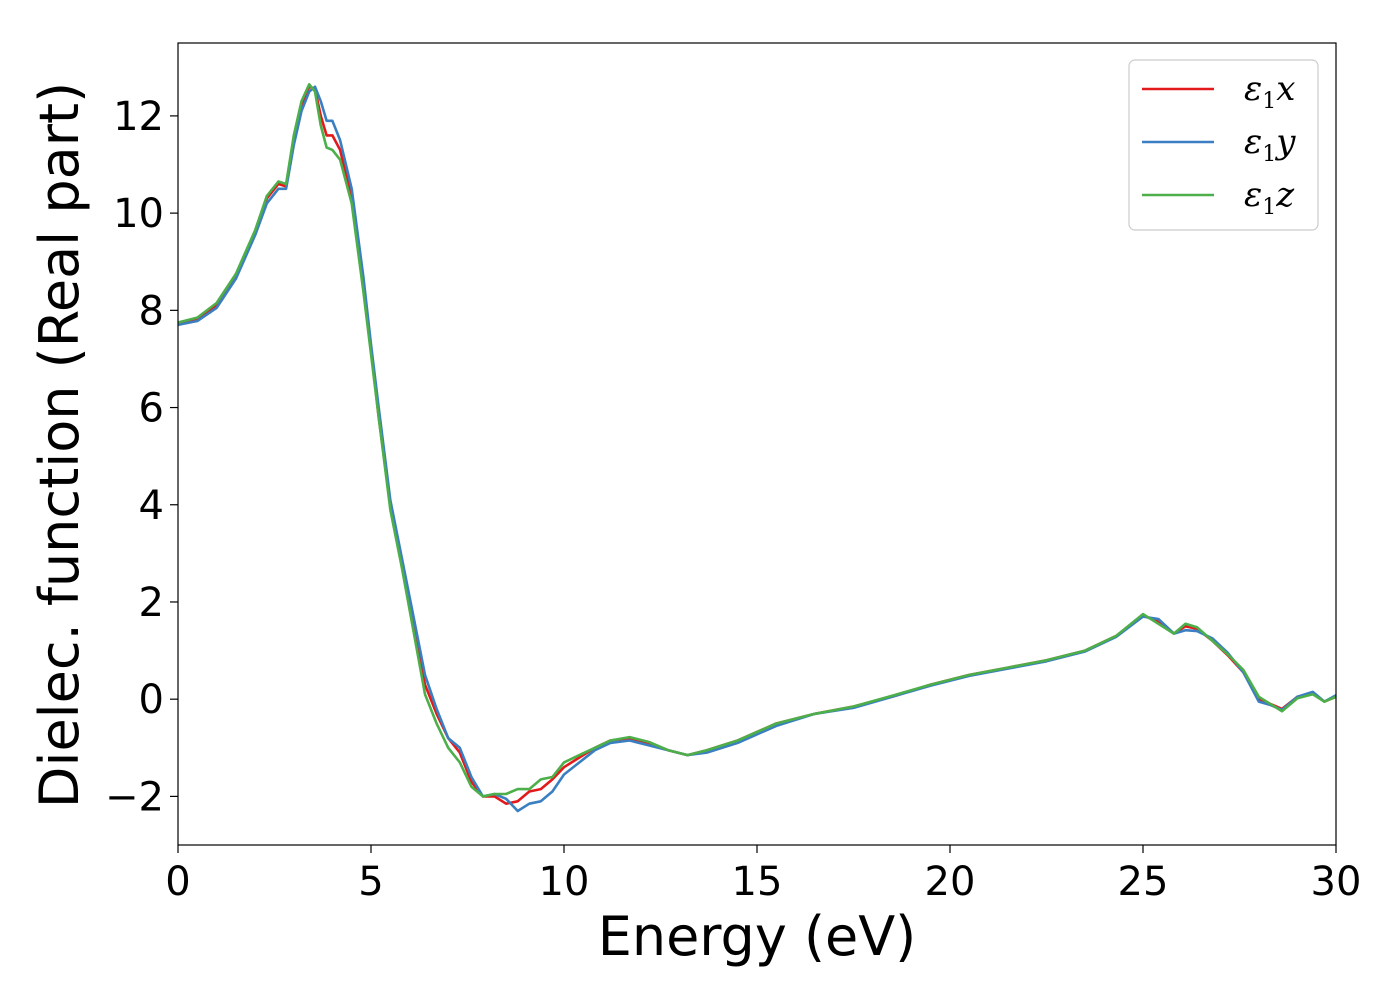  I want to click on y-tick-label: 6, so click(151, 409).